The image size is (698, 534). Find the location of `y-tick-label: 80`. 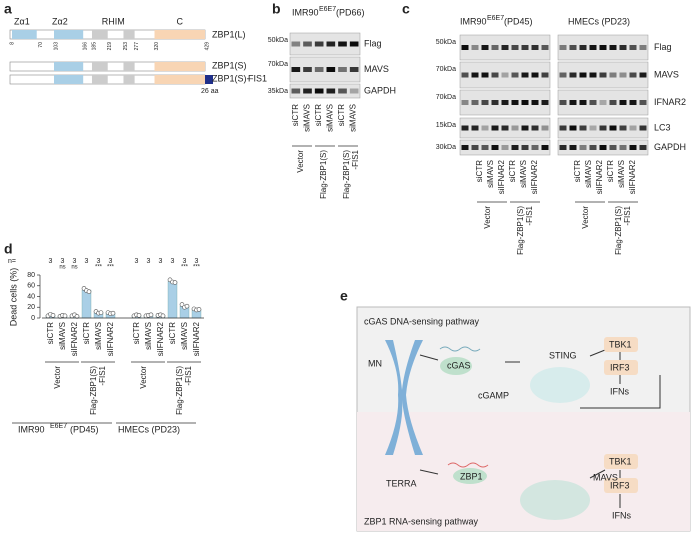

y-tick-label: 80 is located at coordinates (31, 275).